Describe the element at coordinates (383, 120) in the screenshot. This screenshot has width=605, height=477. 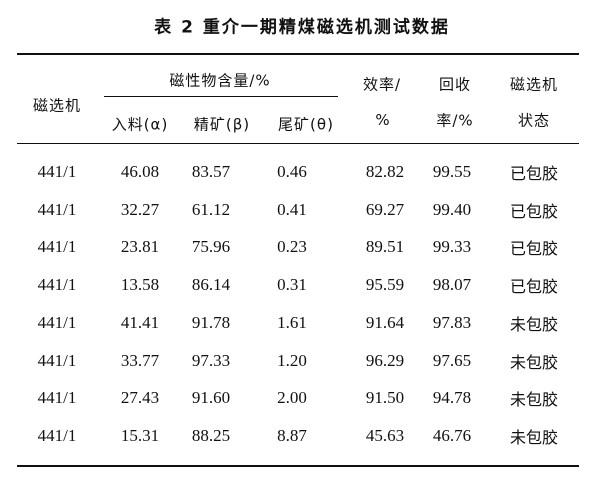
I see `header-efficiency-2: %` at that location.